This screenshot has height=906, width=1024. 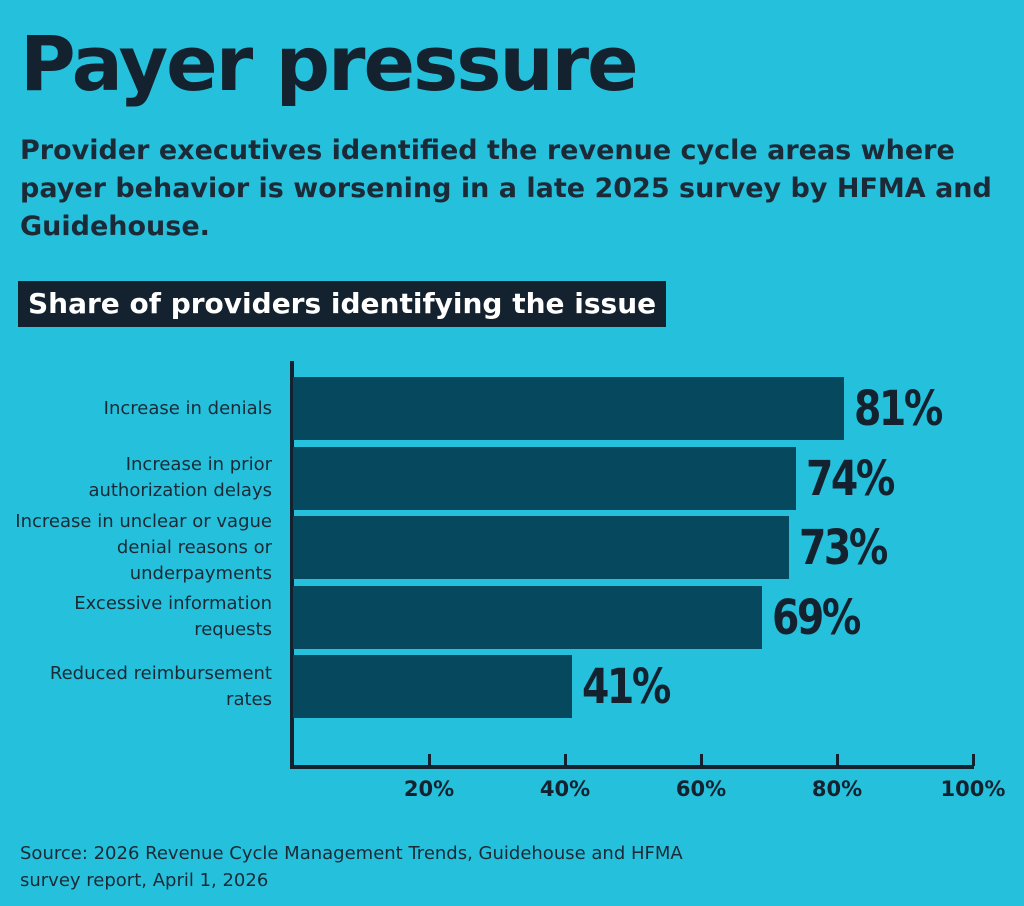 What do you see at coordinates (701, 789) in the screenshot?
I see `x-tick-label: 60%` at bounding box center [701, 789].